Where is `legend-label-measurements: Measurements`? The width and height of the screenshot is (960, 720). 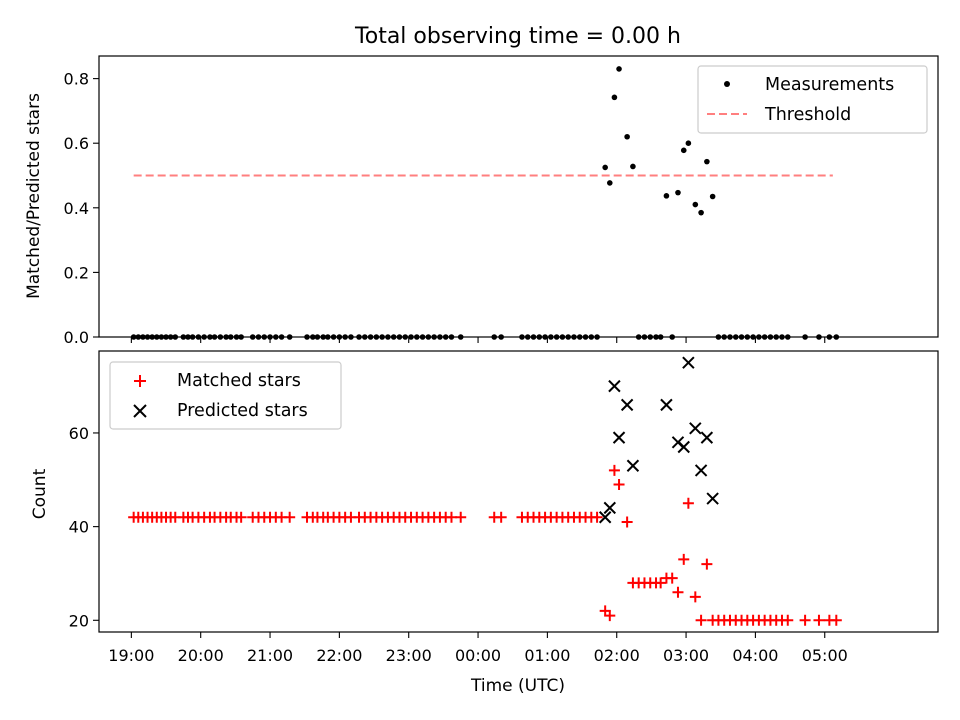 legend-label-measurements: Measurements is located at coordinates (829, 85).